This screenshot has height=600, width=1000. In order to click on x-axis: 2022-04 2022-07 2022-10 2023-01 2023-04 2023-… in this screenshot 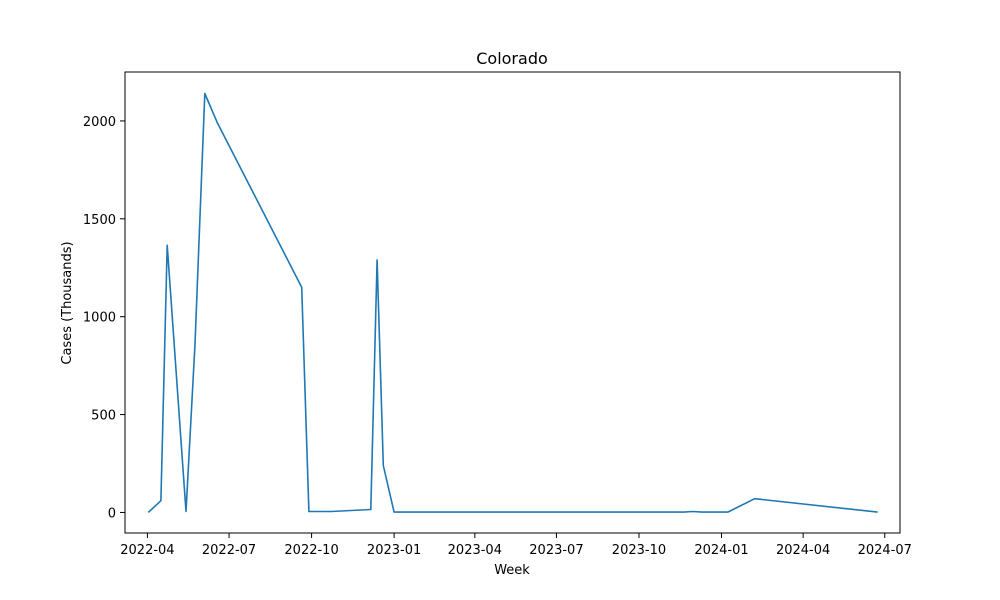, I will do `click(516, 545)`.